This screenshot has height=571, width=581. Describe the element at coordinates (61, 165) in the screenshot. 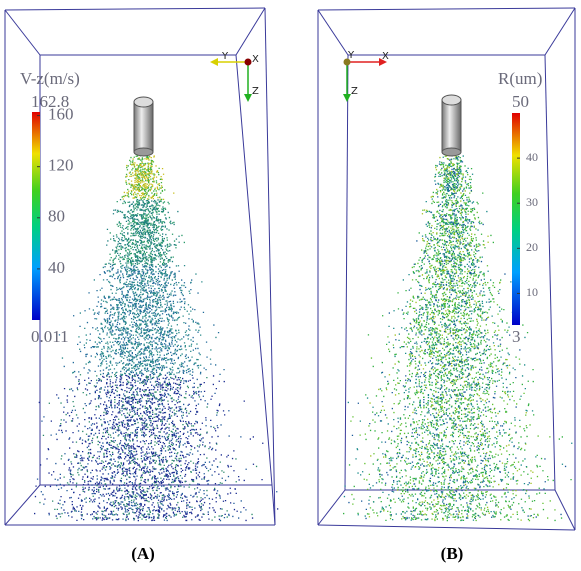

I see `colorbar-tick-label: 120` at that location.